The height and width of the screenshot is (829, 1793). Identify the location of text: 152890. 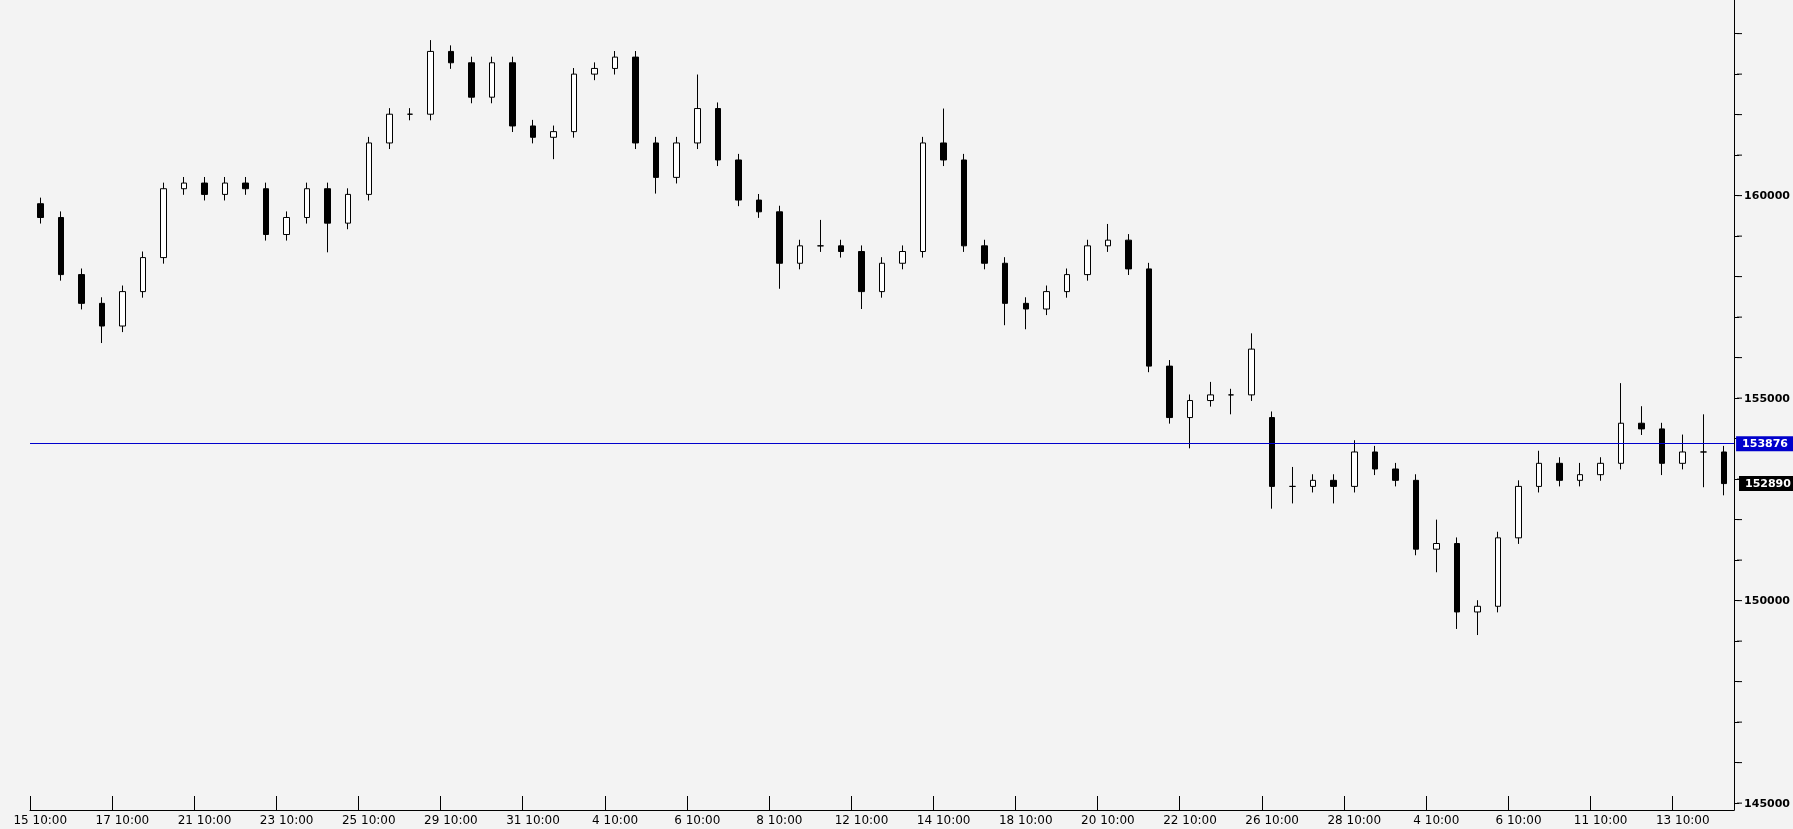
(1768, 484).